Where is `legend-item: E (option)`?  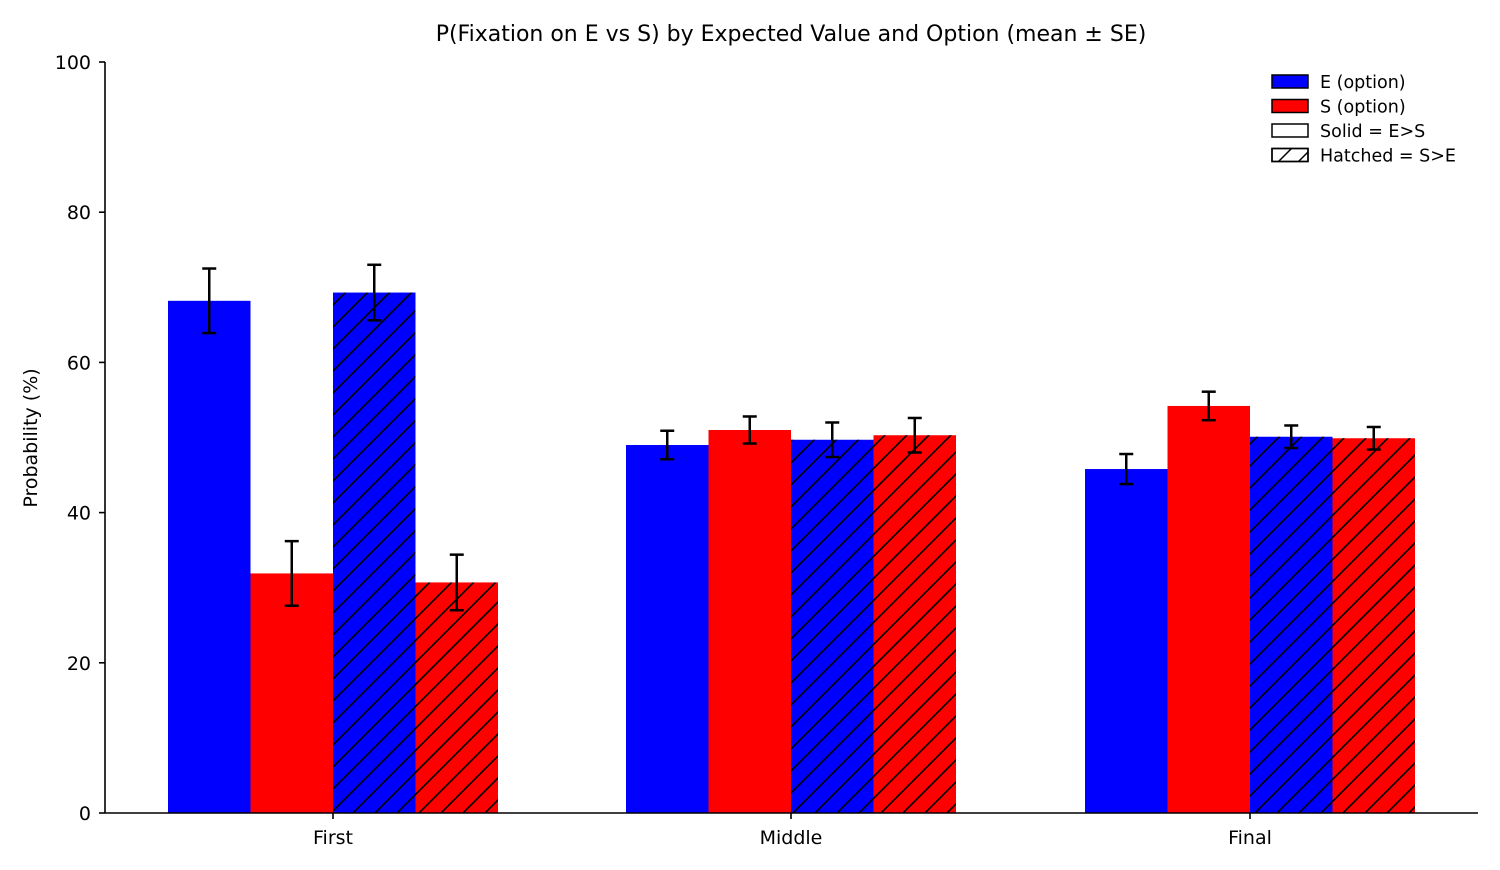
legend-item: E (option) is located at coordinates (1338, 83).